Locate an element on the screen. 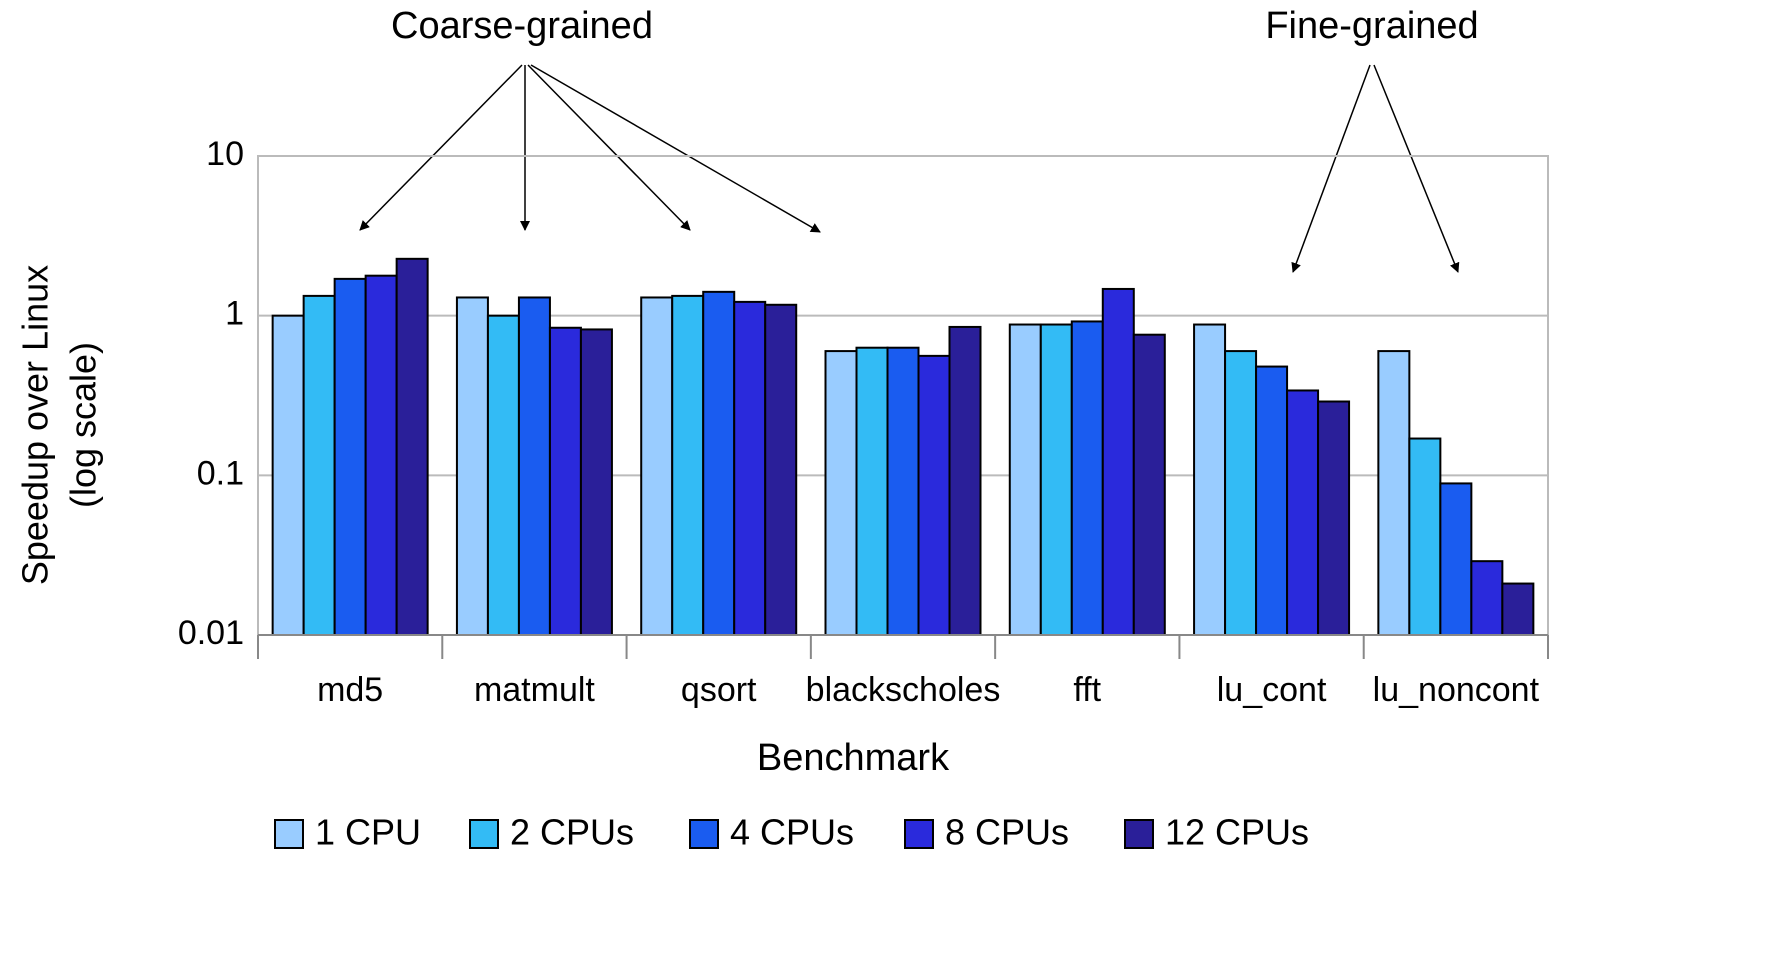 Image resolution: width=1773 pixels, height=964 pixels. y-tick-label: 0.1 is located at coordinates (220, 473).